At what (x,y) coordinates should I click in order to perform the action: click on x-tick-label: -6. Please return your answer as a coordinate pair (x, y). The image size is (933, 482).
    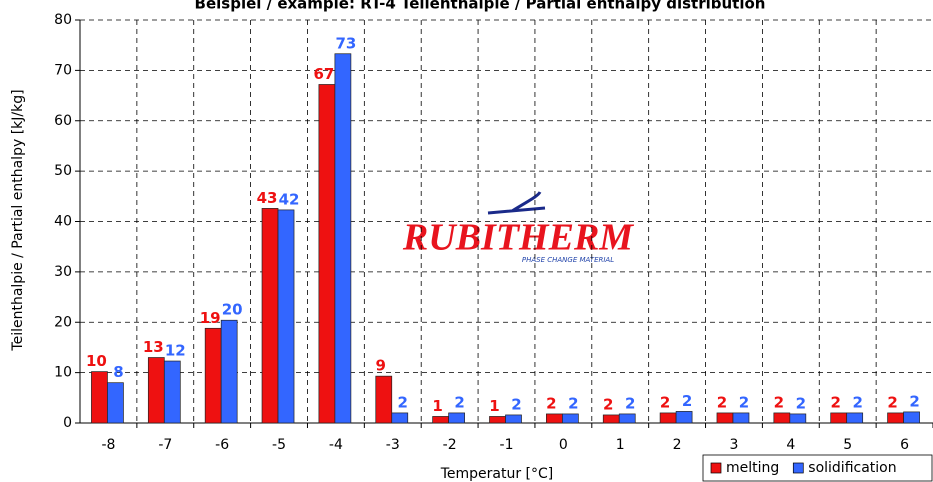
    Looking at the image, I should click on (222, 445).